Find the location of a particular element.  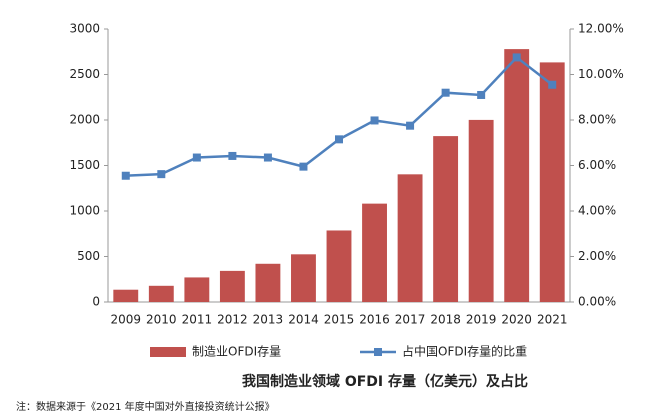

legend-label: 制造业OFDI存量 is located at coordinates (236, 352).